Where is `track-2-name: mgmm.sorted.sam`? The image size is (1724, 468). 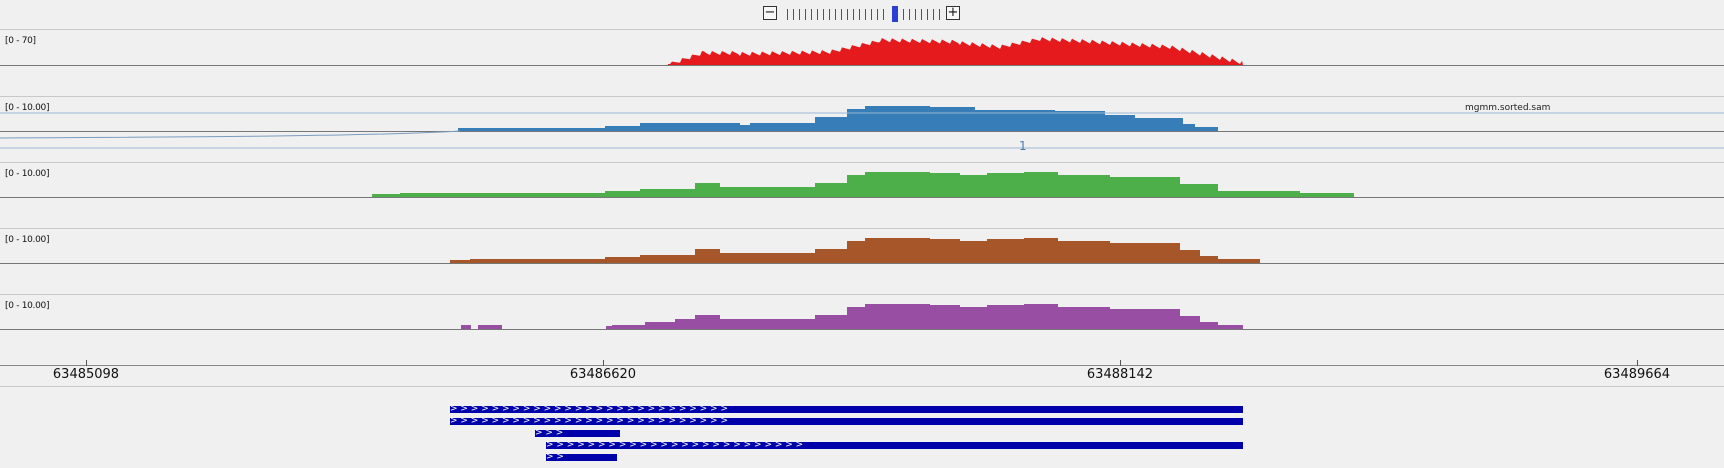 track-2-name: mgmm.sorted.sam is located at coordinates (1508, 108).